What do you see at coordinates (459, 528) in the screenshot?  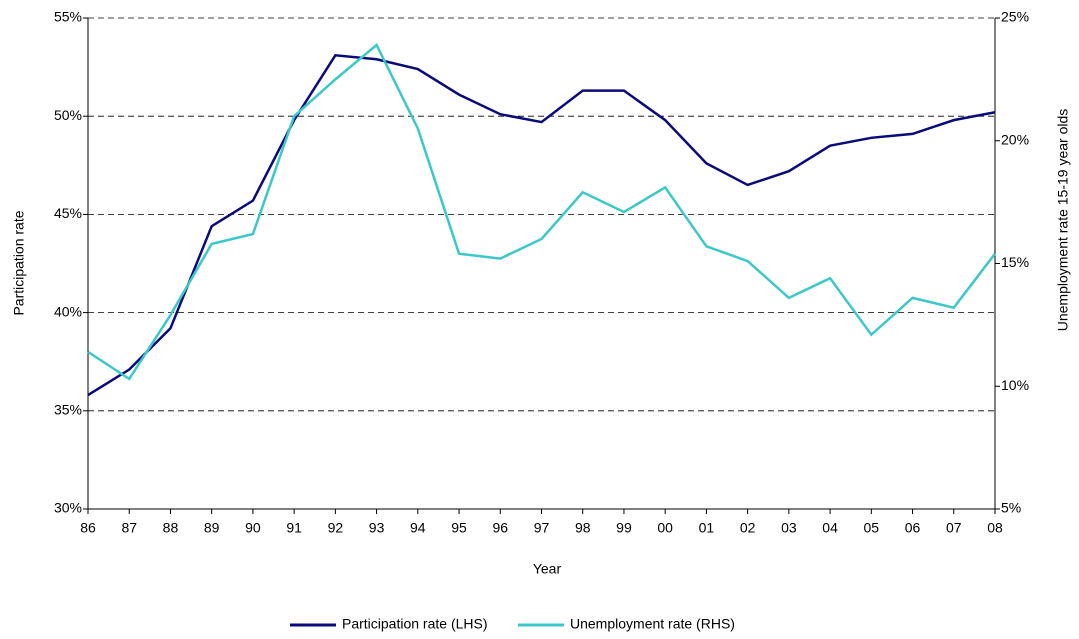 I see `x-tick-label: 95` at bounding box center [459, 528].